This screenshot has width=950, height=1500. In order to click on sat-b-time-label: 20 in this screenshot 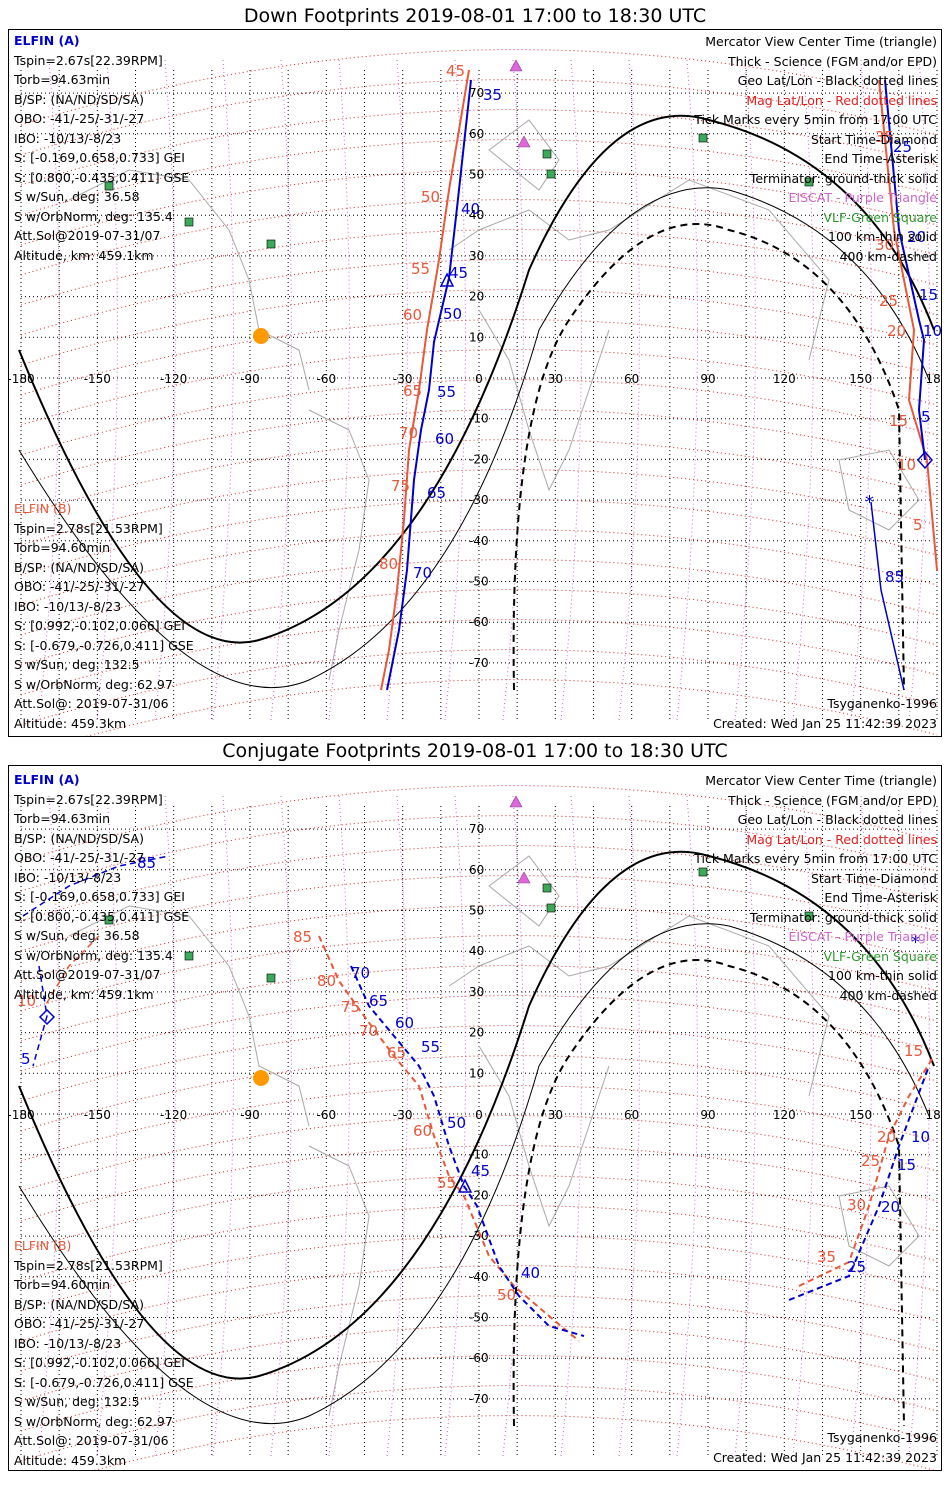, I will do `click(886, 1137)`.